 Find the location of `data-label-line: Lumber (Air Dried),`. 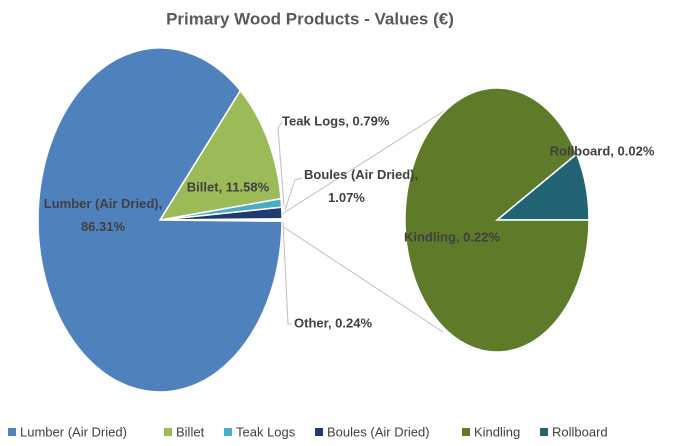

data-label-line: Lumber (Air Dried), is located at coordinates (103, 203).